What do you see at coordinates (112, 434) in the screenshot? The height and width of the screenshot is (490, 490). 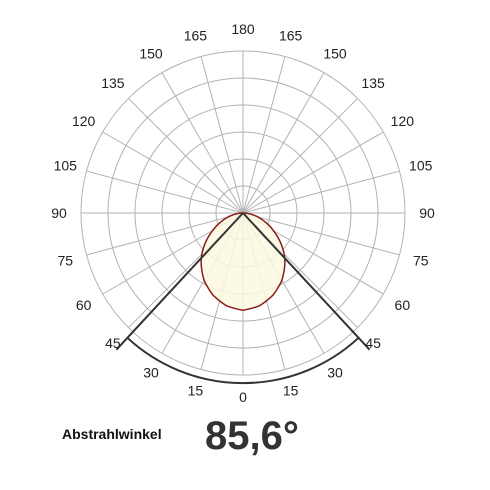 I see `beam-angle-caption: Abstrahlwinkel` at bounding box center [112, 434].